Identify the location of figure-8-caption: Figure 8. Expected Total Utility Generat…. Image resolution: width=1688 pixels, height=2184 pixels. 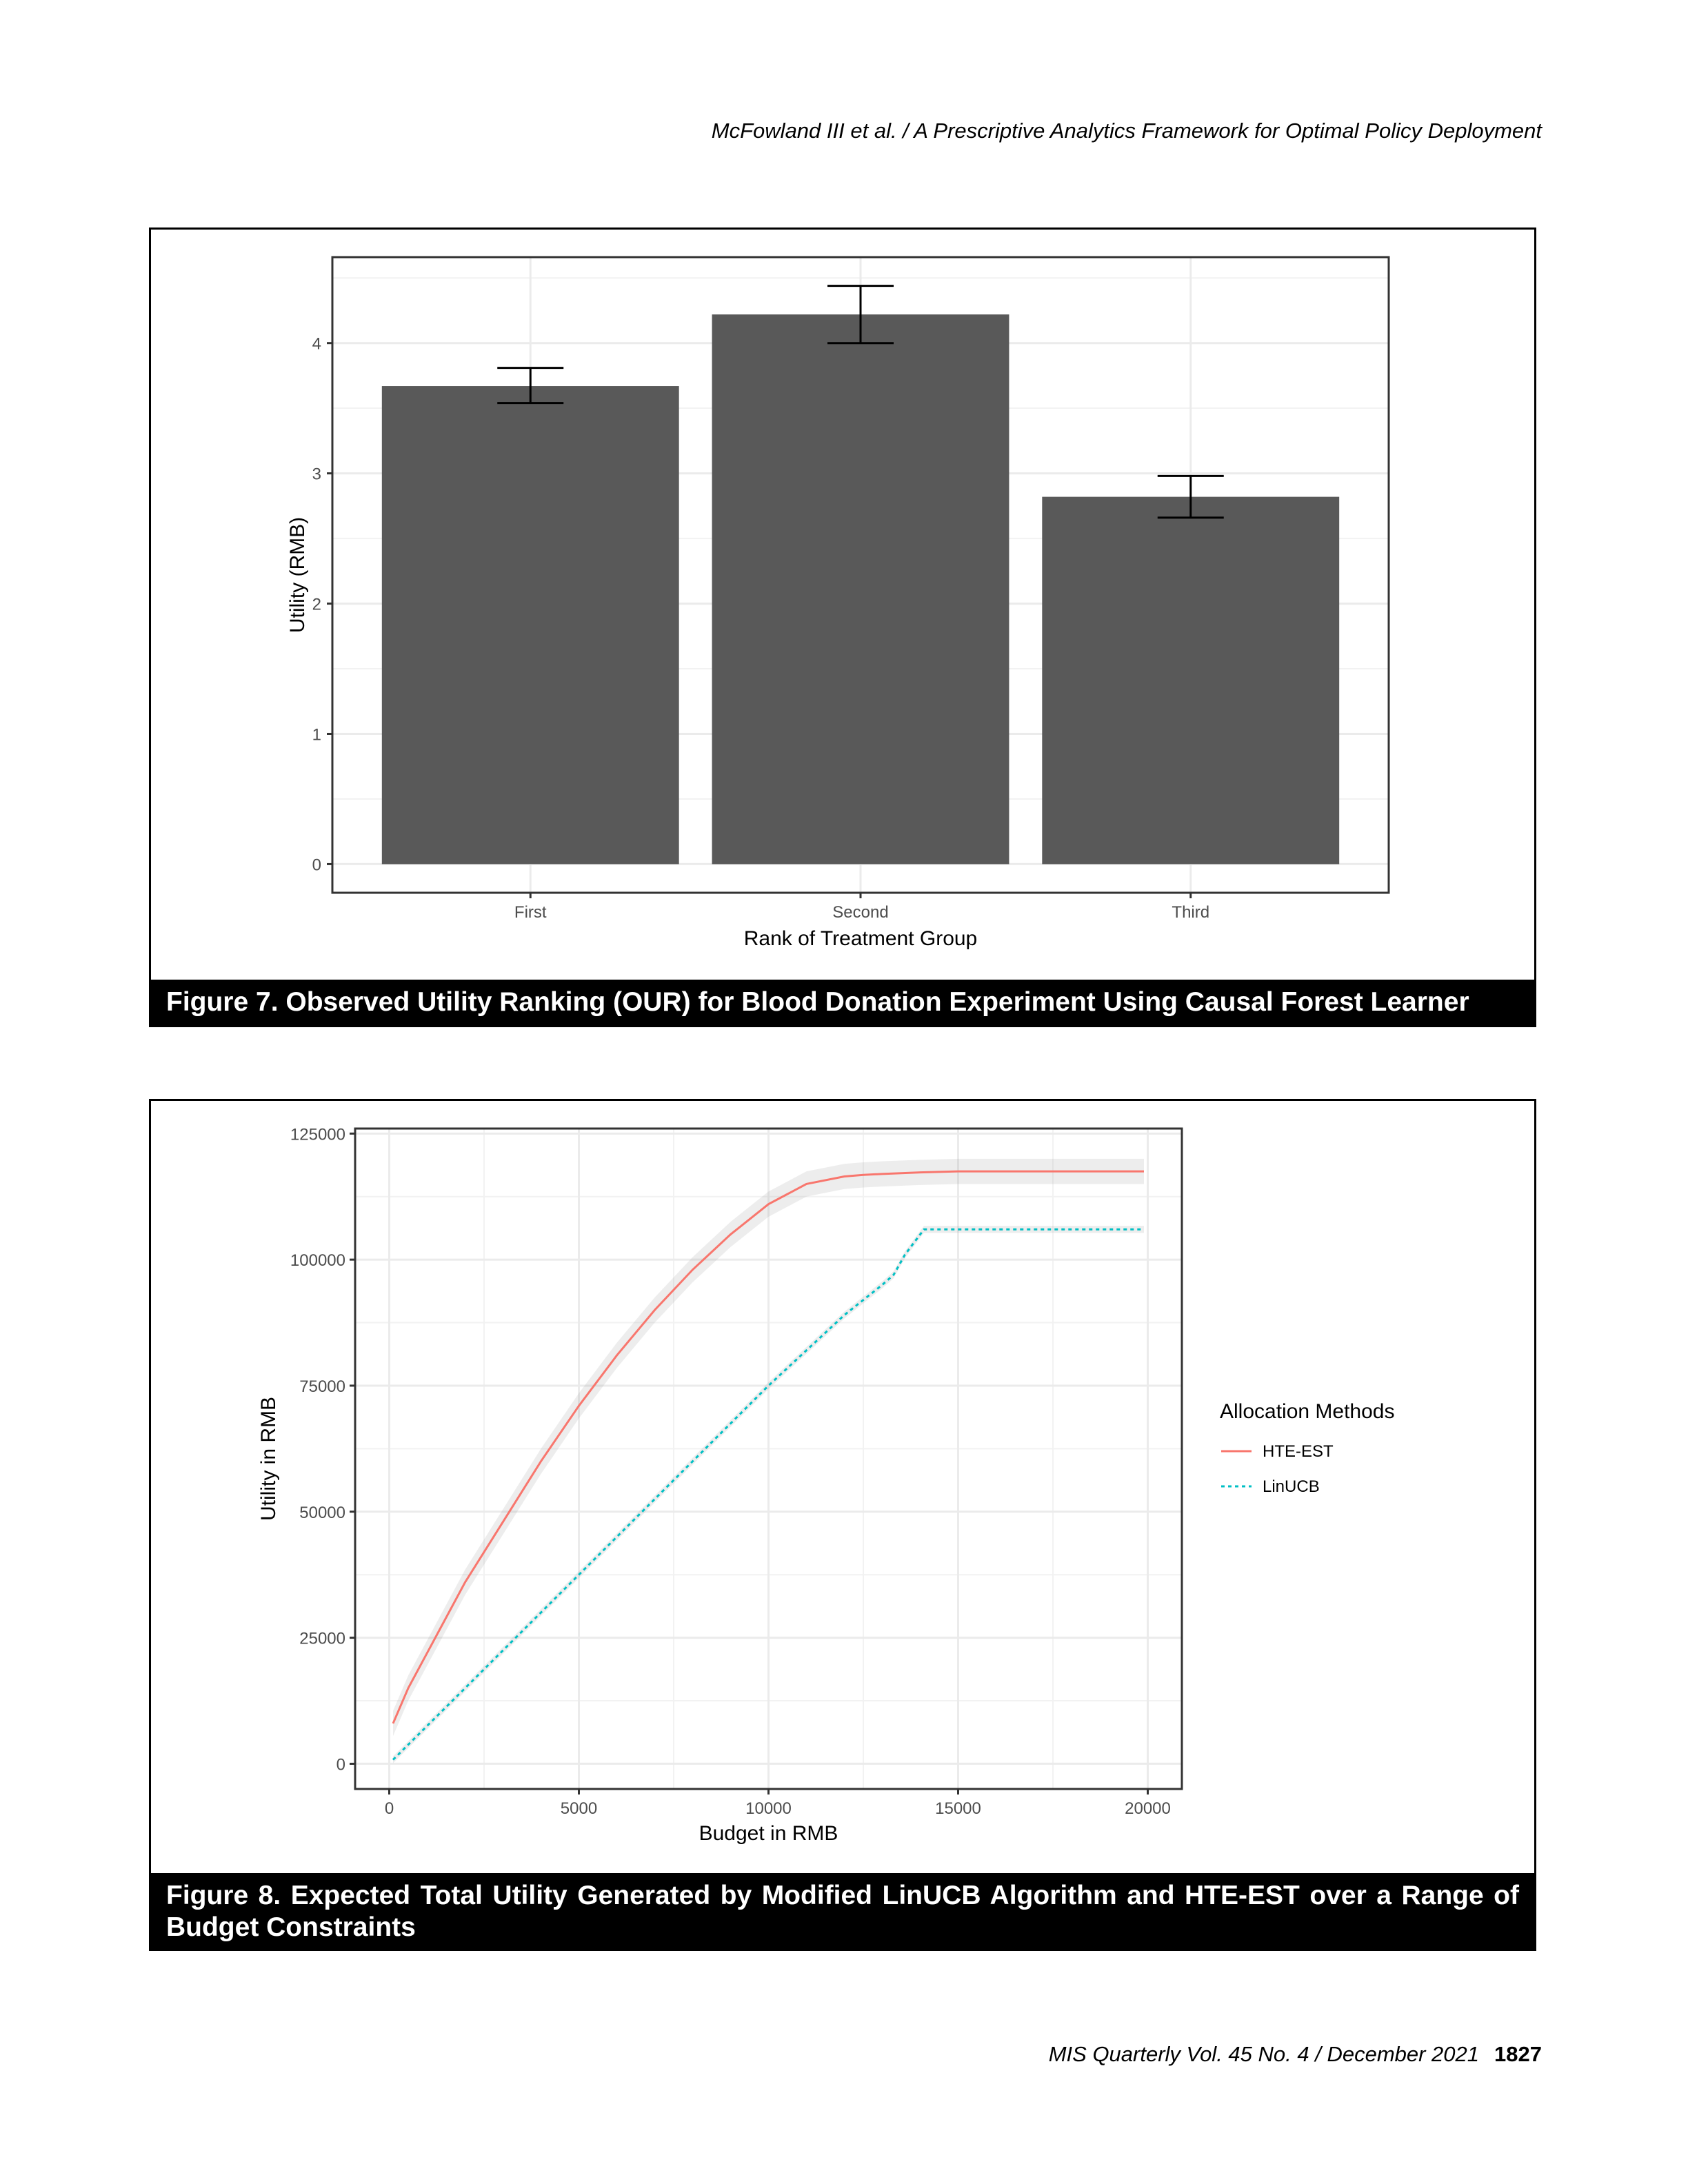
(843, 1911).